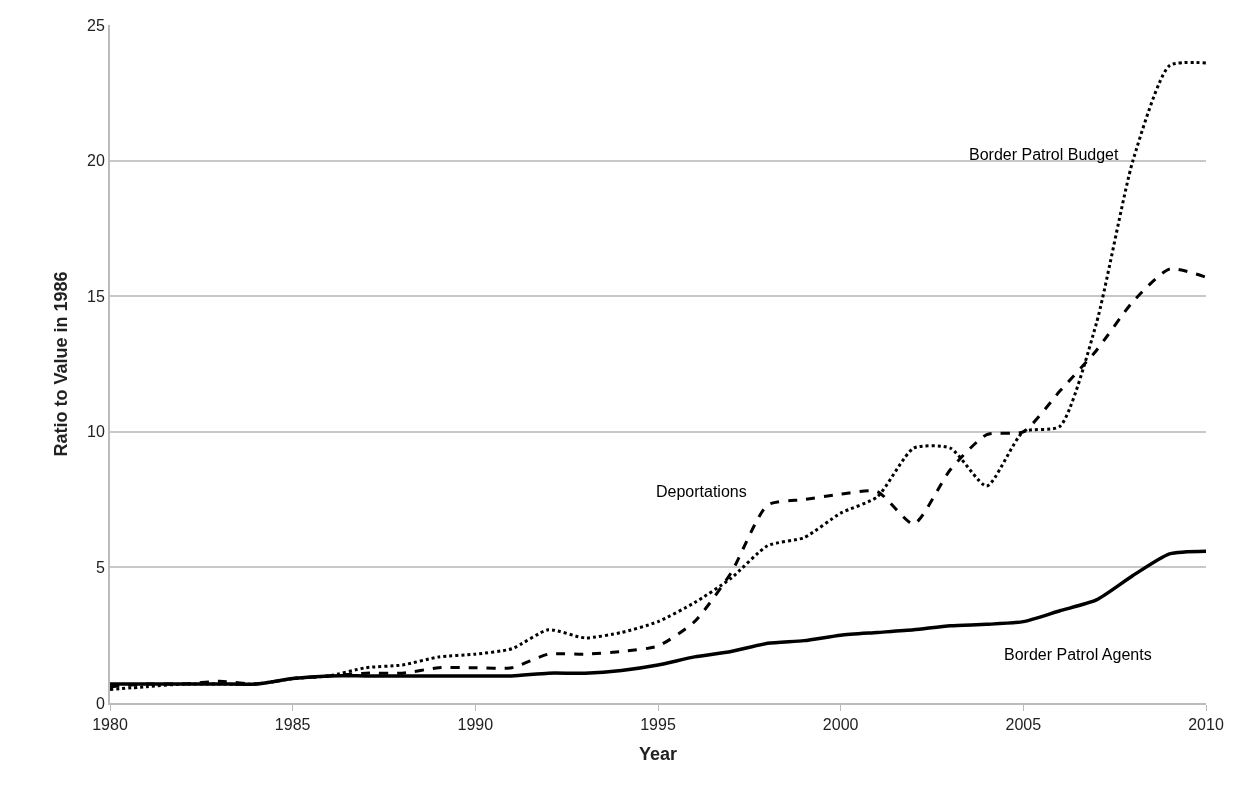 The image size is (1251, 793). What do you see at coordinates (96, 432) in the screenshot?
I see `y-tick-label: 10` at bounding box center [96, 432].